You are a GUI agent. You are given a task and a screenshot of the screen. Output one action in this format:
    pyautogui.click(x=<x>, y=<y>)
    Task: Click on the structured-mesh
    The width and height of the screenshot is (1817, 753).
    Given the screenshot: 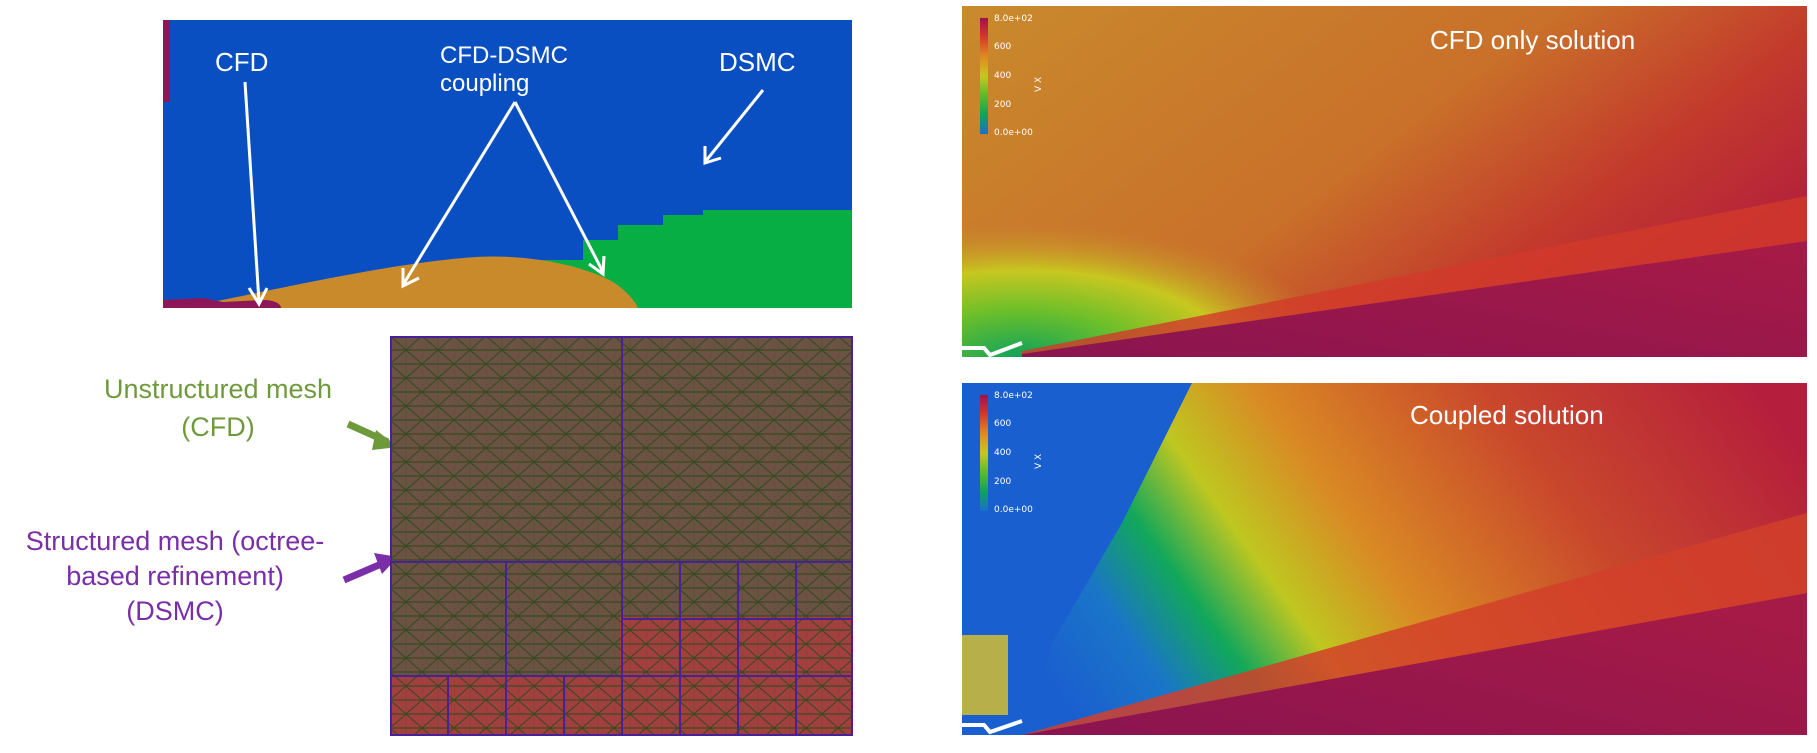 What is the action you would take?
    pyautogui.click(x=621, y=536)
    